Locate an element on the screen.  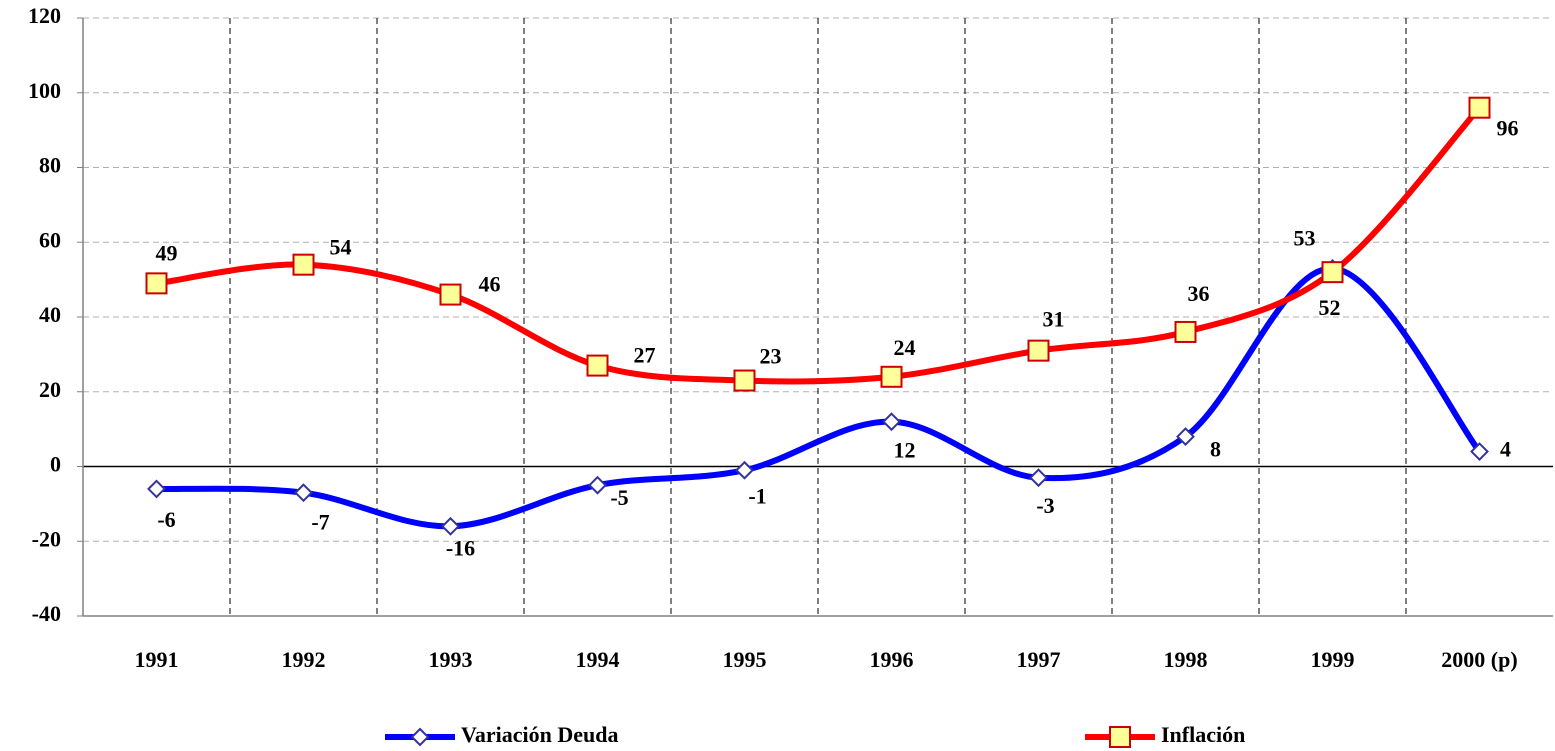
x-tick-label: 2000 (p) is located at coordinates (1479, 659).